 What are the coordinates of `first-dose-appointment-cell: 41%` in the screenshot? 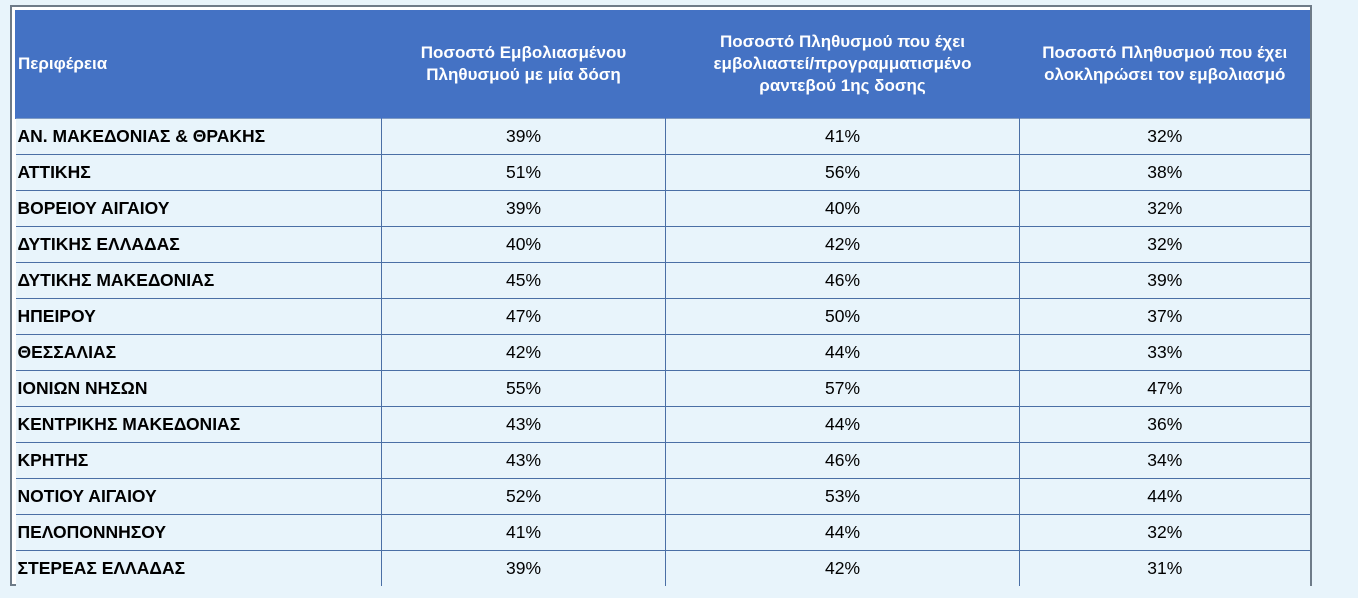 It's located at (842, 136).